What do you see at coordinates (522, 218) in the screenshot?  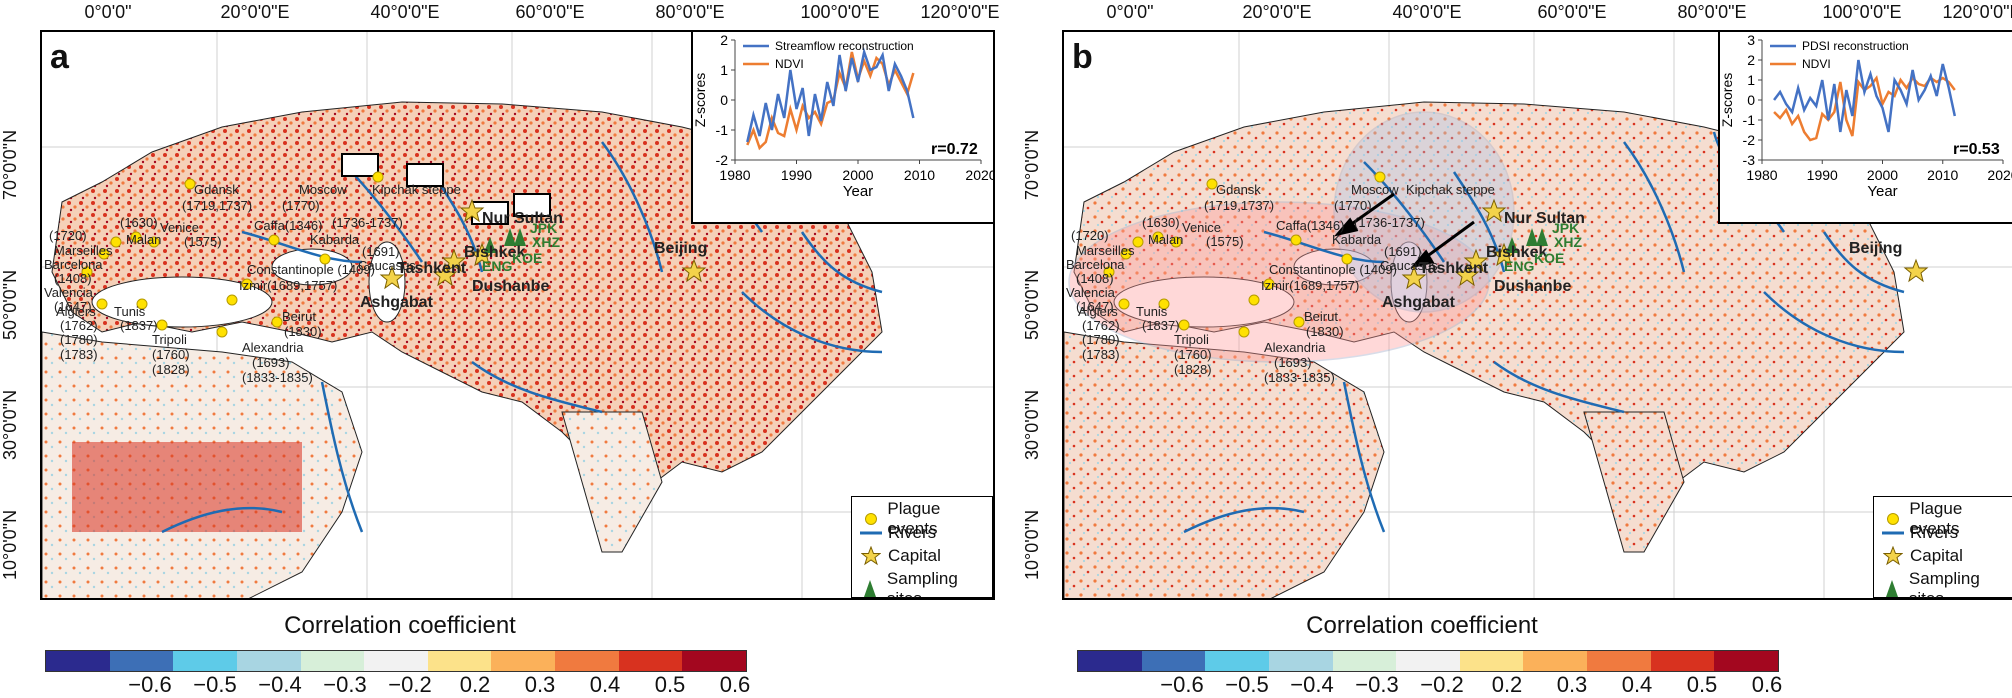 I see `map-label-capital: Nur Sultan` at bounding box center [522, 218].